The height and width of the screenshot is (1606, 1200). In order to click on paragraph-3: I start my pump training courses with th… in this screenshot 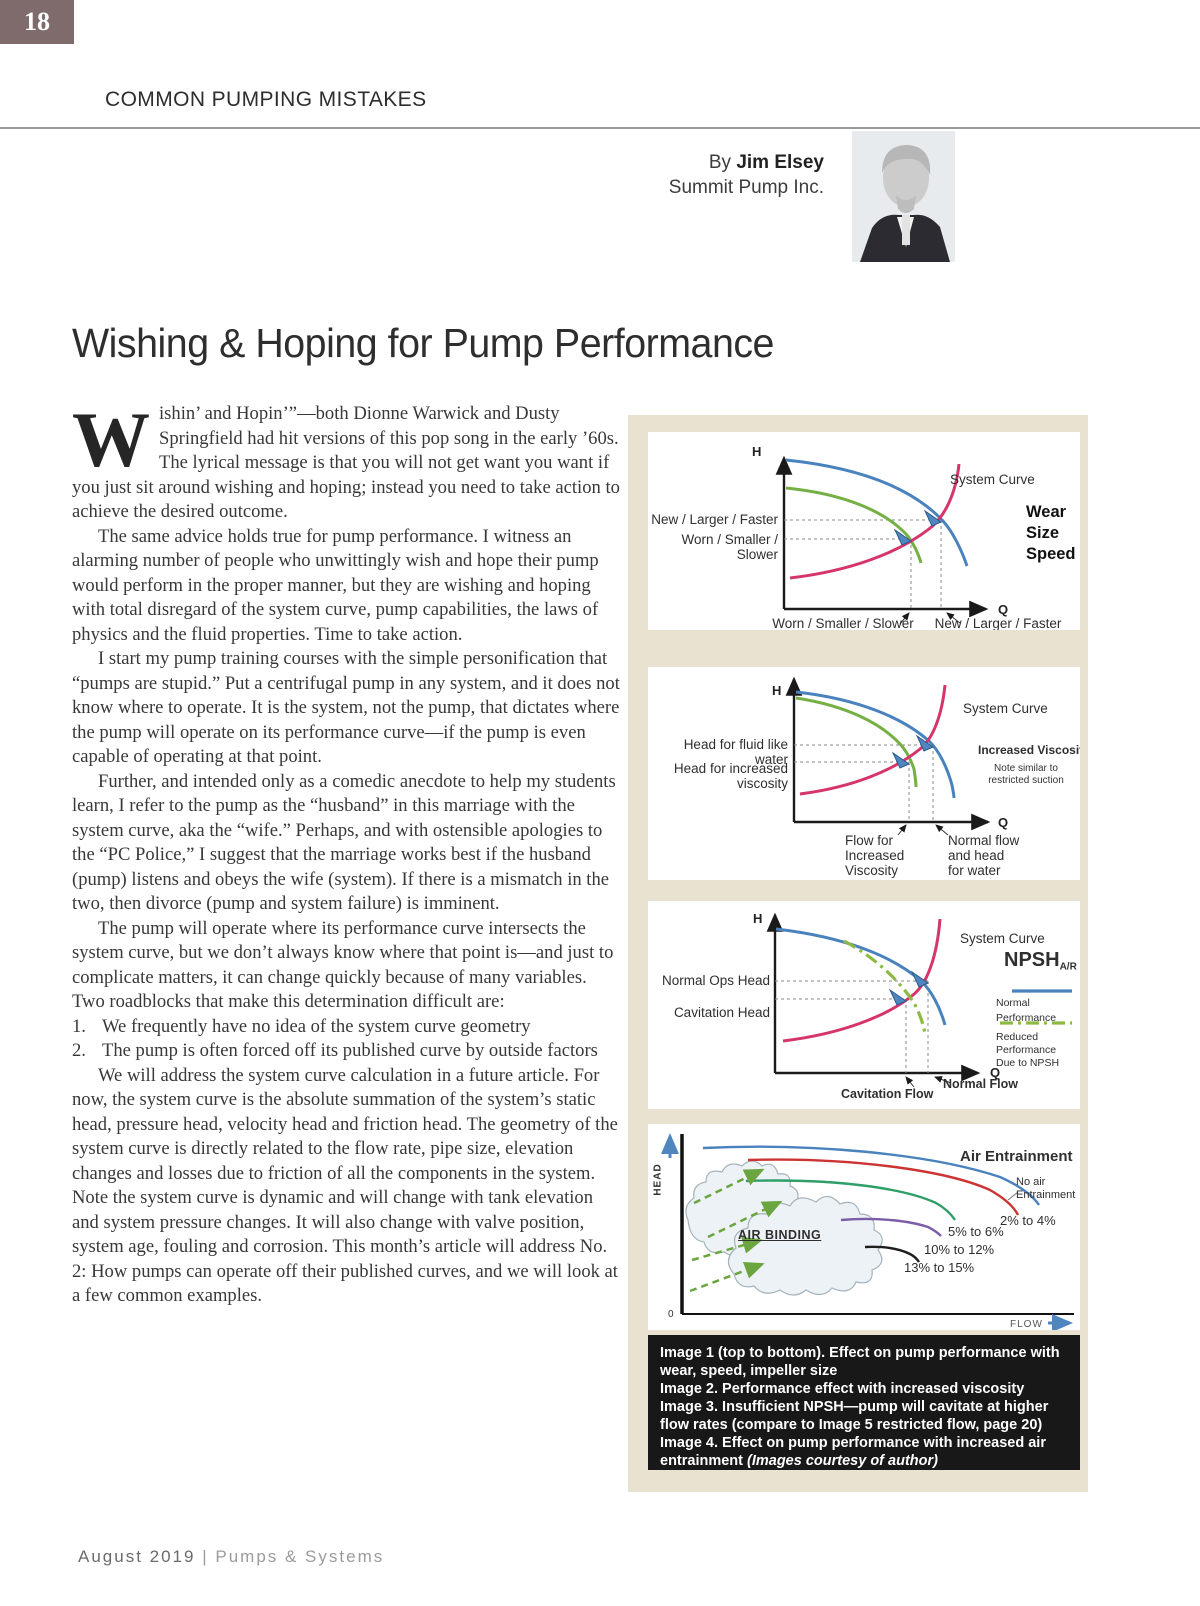, I will do `click(346, 707)`.